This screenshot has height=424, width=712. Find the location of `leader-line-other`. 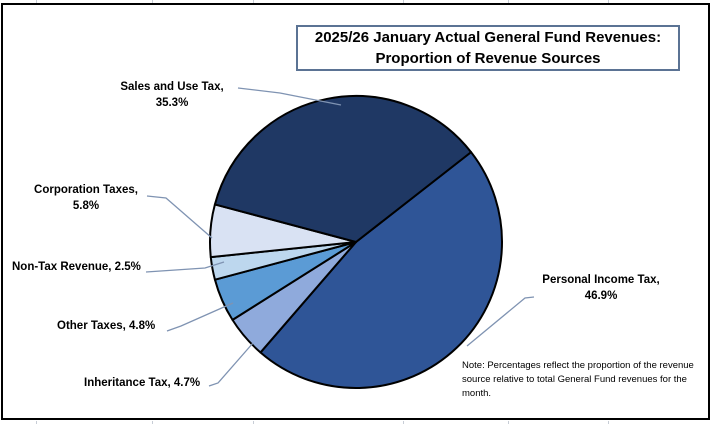

leader-line-other is located at coordinates (200, 317).